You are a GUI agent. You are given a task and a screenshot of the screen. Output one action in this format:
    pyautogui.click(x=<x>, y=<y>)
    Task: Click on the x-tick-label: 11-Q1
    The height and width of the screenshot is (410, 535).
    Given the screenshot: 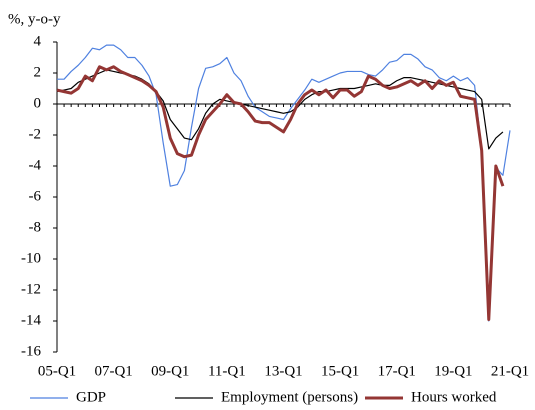 What is the action you would take?
    pyautogui.click(x=227, y=371)
    